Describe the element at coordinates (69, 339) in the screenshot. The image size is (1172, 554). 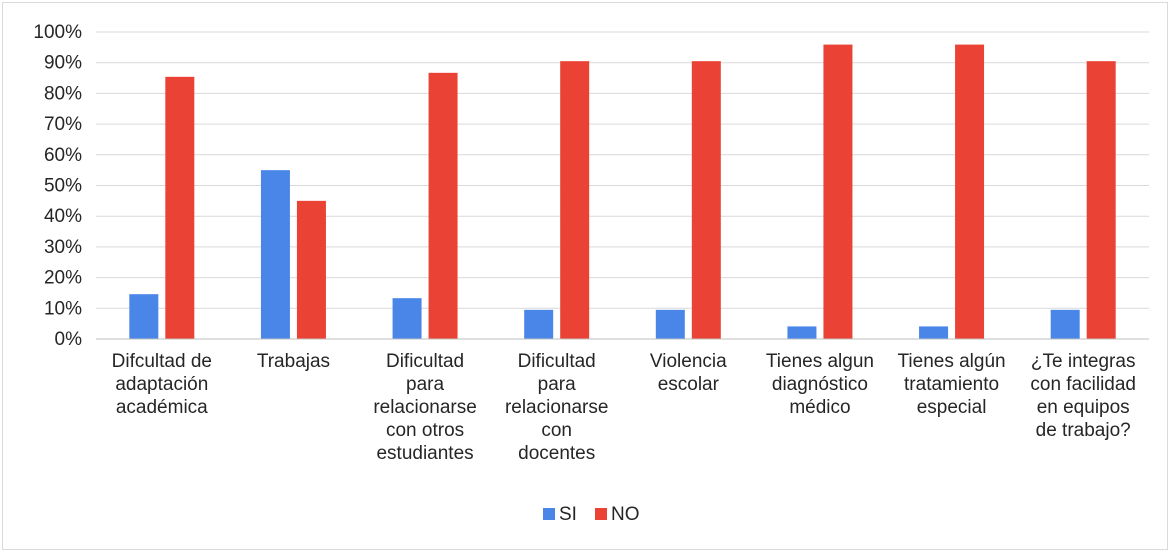
I see `y-tick-label: 0%` at that location.